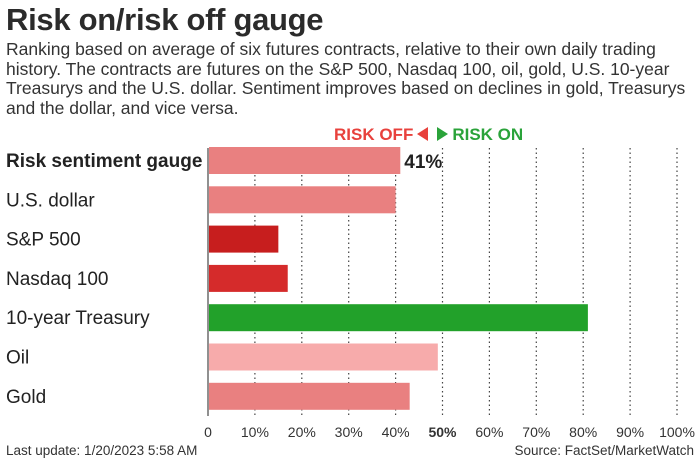  What do you see at coordinates (442, 432) in the screenshot?
I see `x-tick-label: 50%` at bounding box center [442, 432].